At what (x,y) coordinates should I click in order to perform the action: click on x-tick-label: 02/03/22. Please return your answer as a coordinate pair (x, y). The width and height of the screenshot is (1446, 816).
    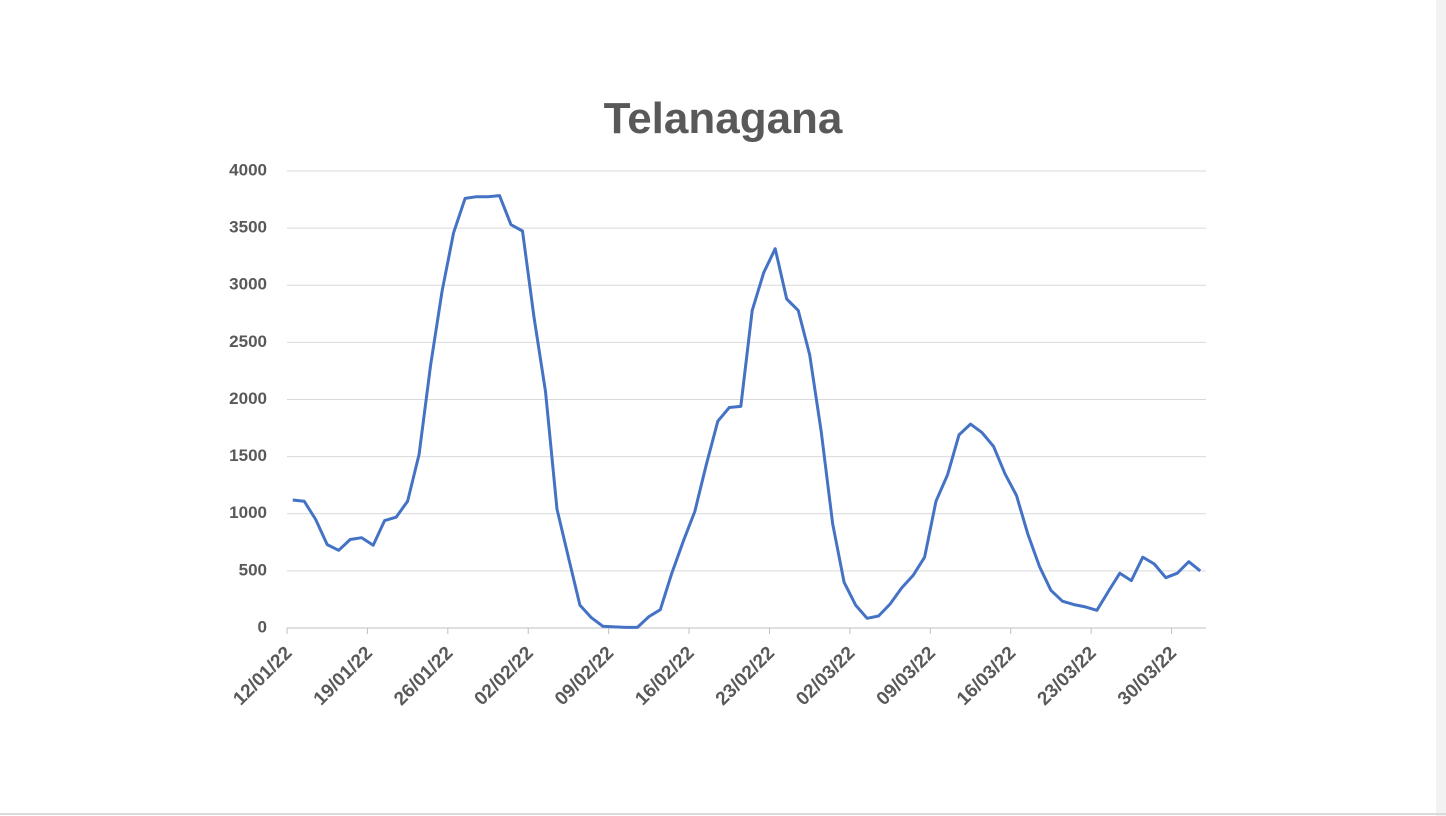
    Looking at the image, I should click on (825, 676).